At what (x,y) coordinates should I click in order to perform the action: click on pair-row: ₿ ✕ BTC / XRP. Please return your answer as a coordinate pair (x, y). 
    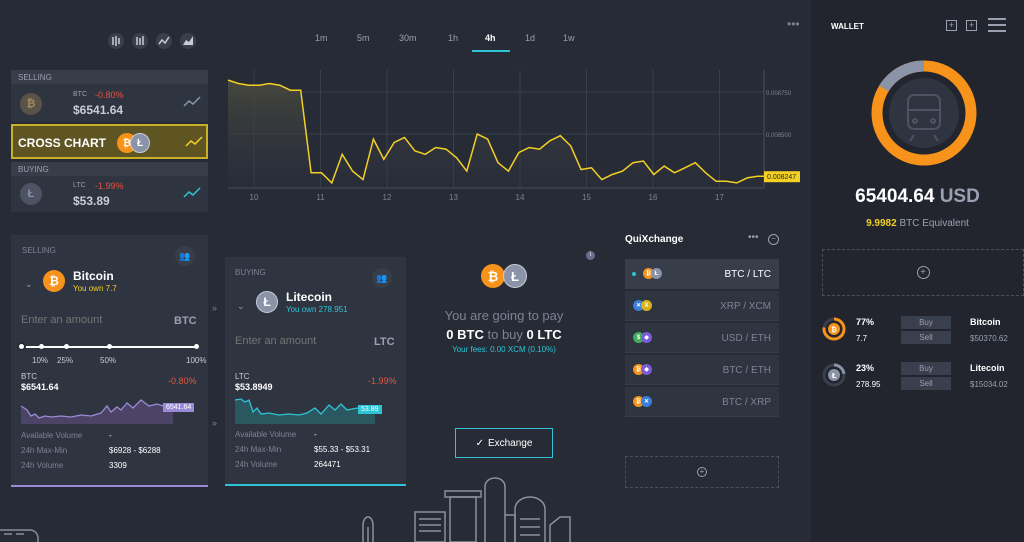
    Looking at the image, I should click on (702, 402).